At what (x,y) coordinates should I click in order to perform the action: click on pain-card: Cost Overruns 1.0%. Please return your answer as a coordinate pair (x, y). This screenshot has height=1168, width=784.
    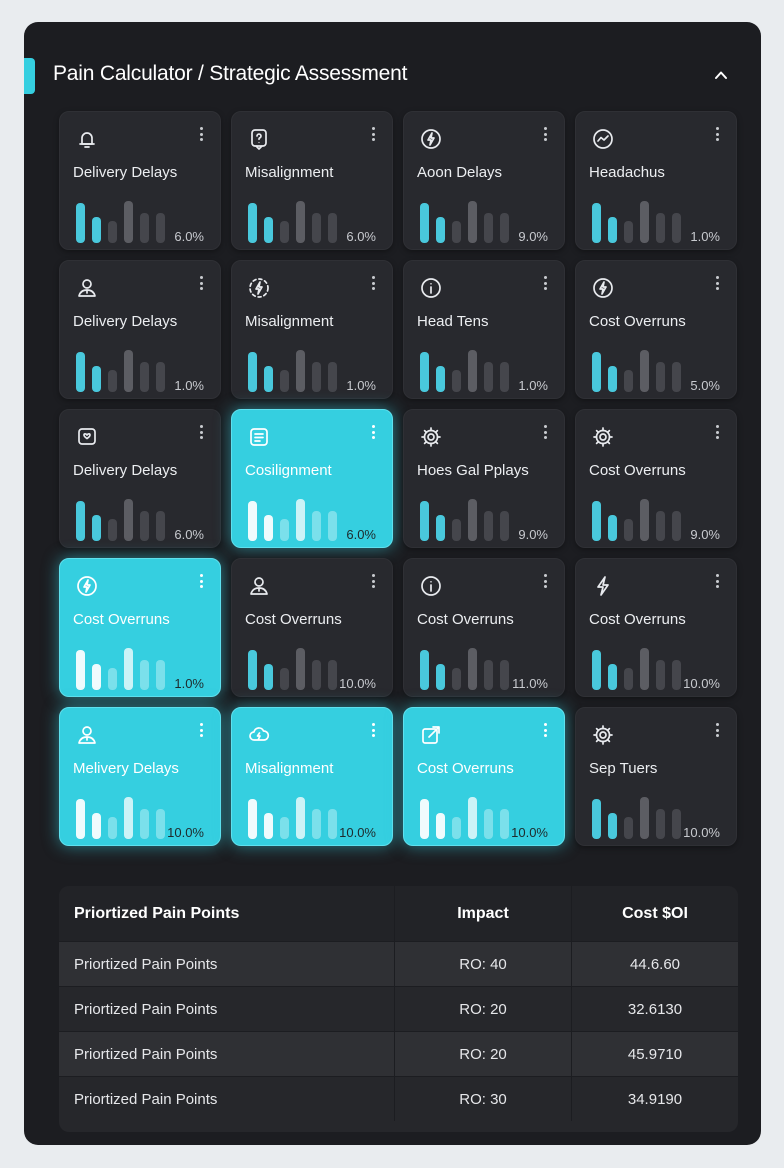
    Looking at the image, I should click on (140, 627).